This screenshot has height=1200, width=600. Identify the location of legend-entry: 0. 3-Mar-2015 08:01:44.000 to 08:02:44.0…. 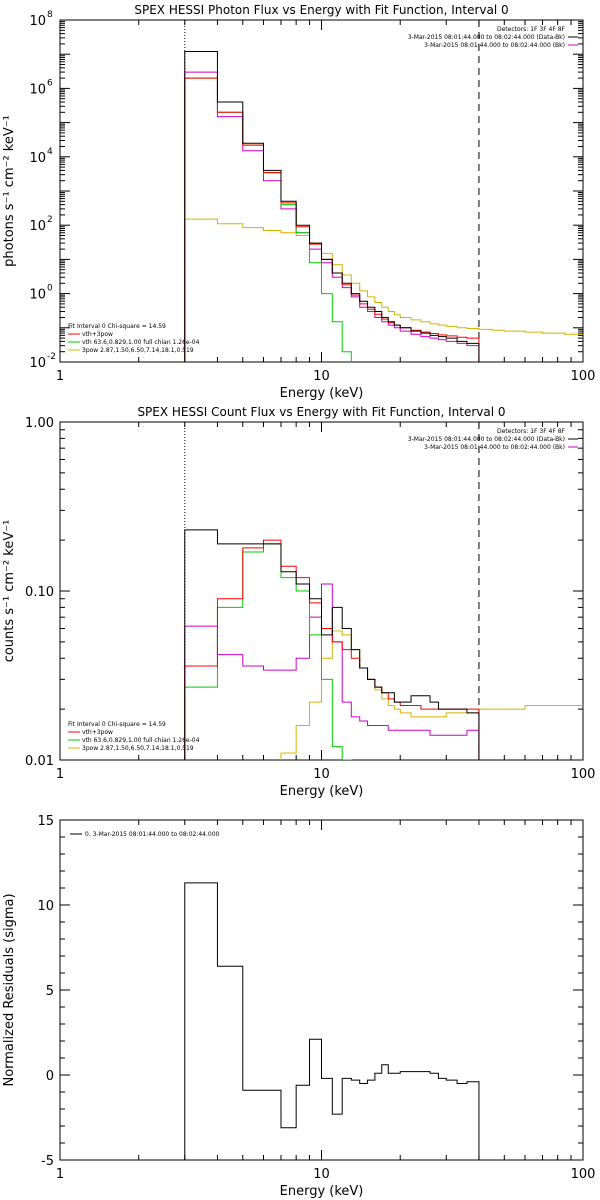
(152, 834).